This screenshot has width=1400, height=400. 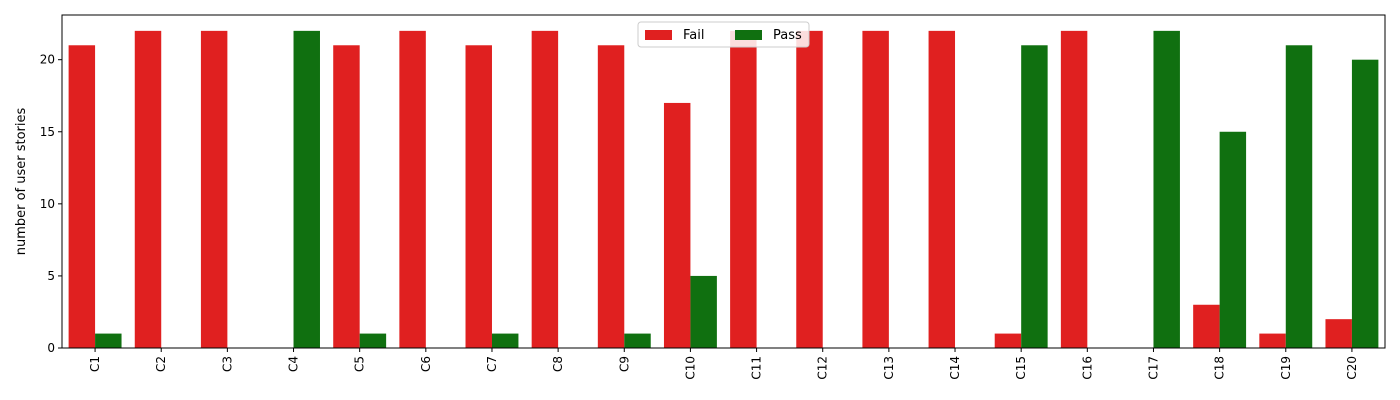 I want to click on bar-pass-c18, so click(x=1233, y=239).